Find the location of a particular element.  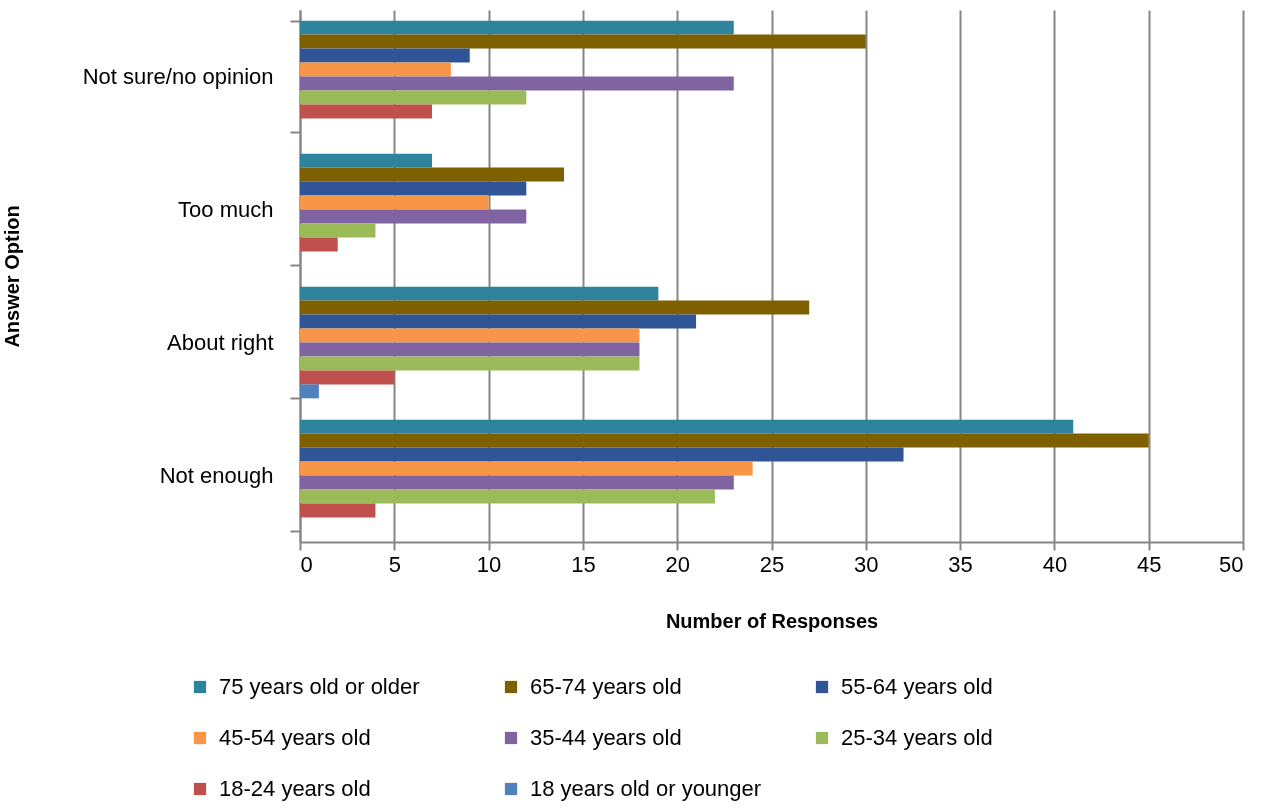

x-tick-label: 50 is located at coordinates (1231, 564).